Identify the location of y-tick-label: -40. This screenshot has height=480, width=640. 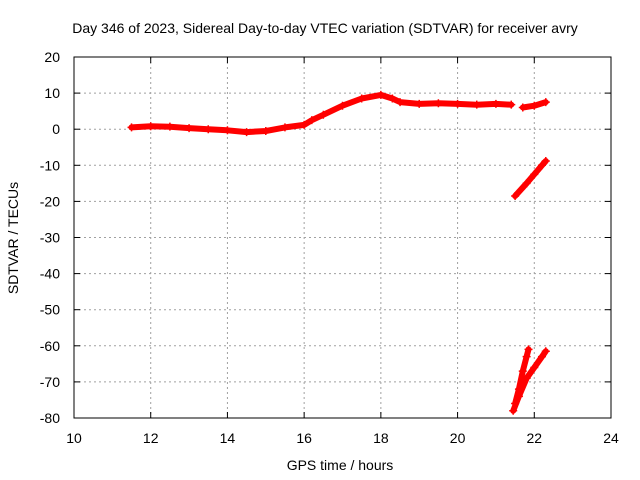
(50, 274).